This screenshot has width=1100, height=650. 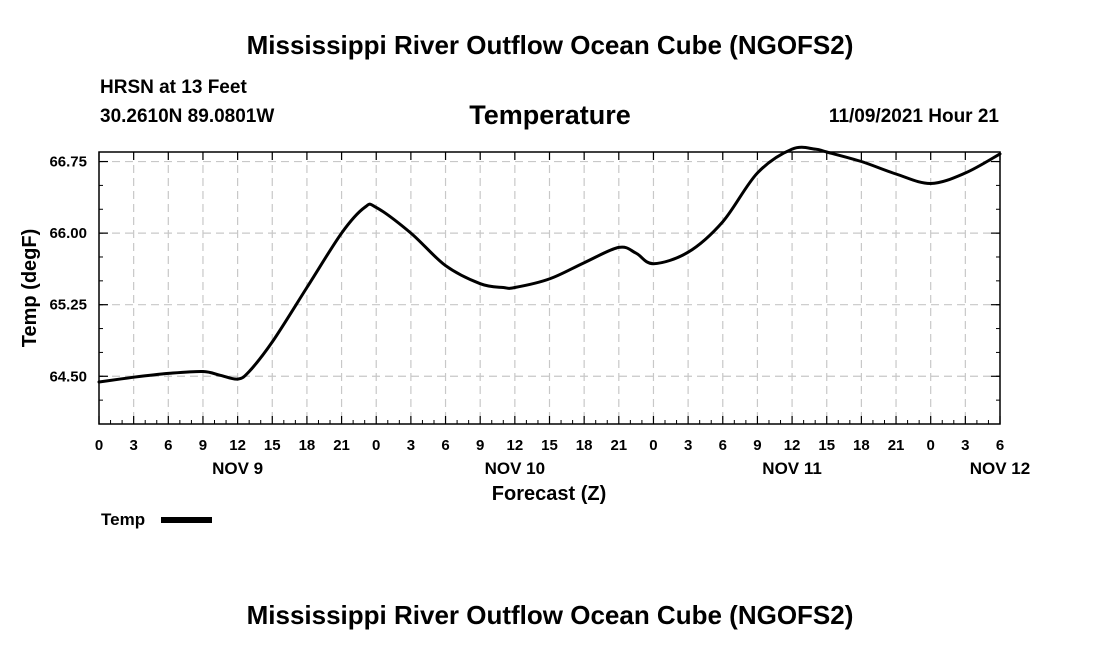 What do you see at coordinates (913, 116) in the screenshot?
I see `datetime-label: 11/09/2021 Hour 21` at bounding box center [913, 116].